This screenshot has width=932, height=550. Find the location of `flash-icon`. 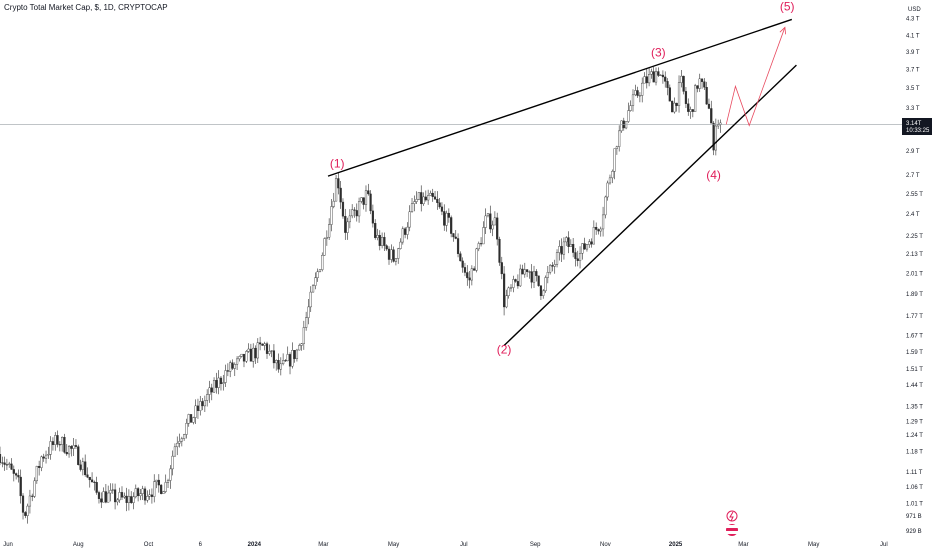

flash-icon is located at coordinates (732, 516).